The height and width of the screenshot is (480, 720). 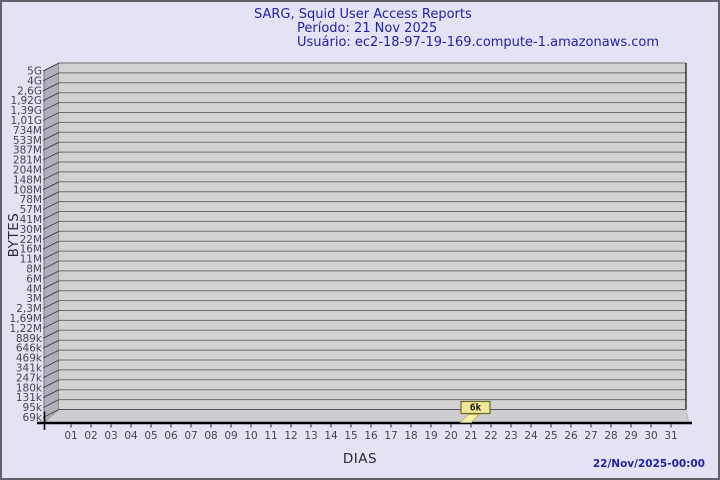 I want to click on x-tick-label: 03, so click(x=110, y=436).